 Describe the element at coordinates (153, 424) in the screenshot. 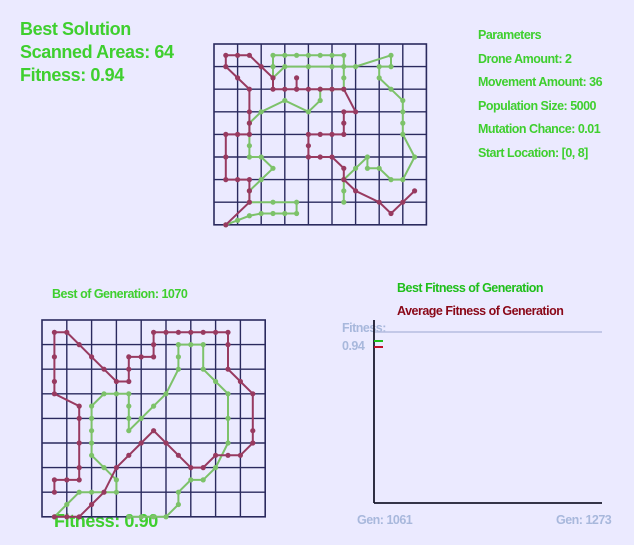

I see `gen-drone-1-path` at that location.